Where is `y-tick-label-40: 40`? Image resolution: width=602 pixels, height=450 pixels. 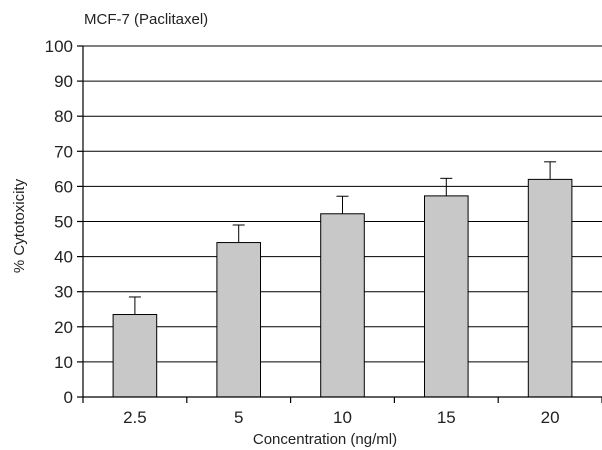
y-tick-label-40: 40 is located at coordinates (63, 257).